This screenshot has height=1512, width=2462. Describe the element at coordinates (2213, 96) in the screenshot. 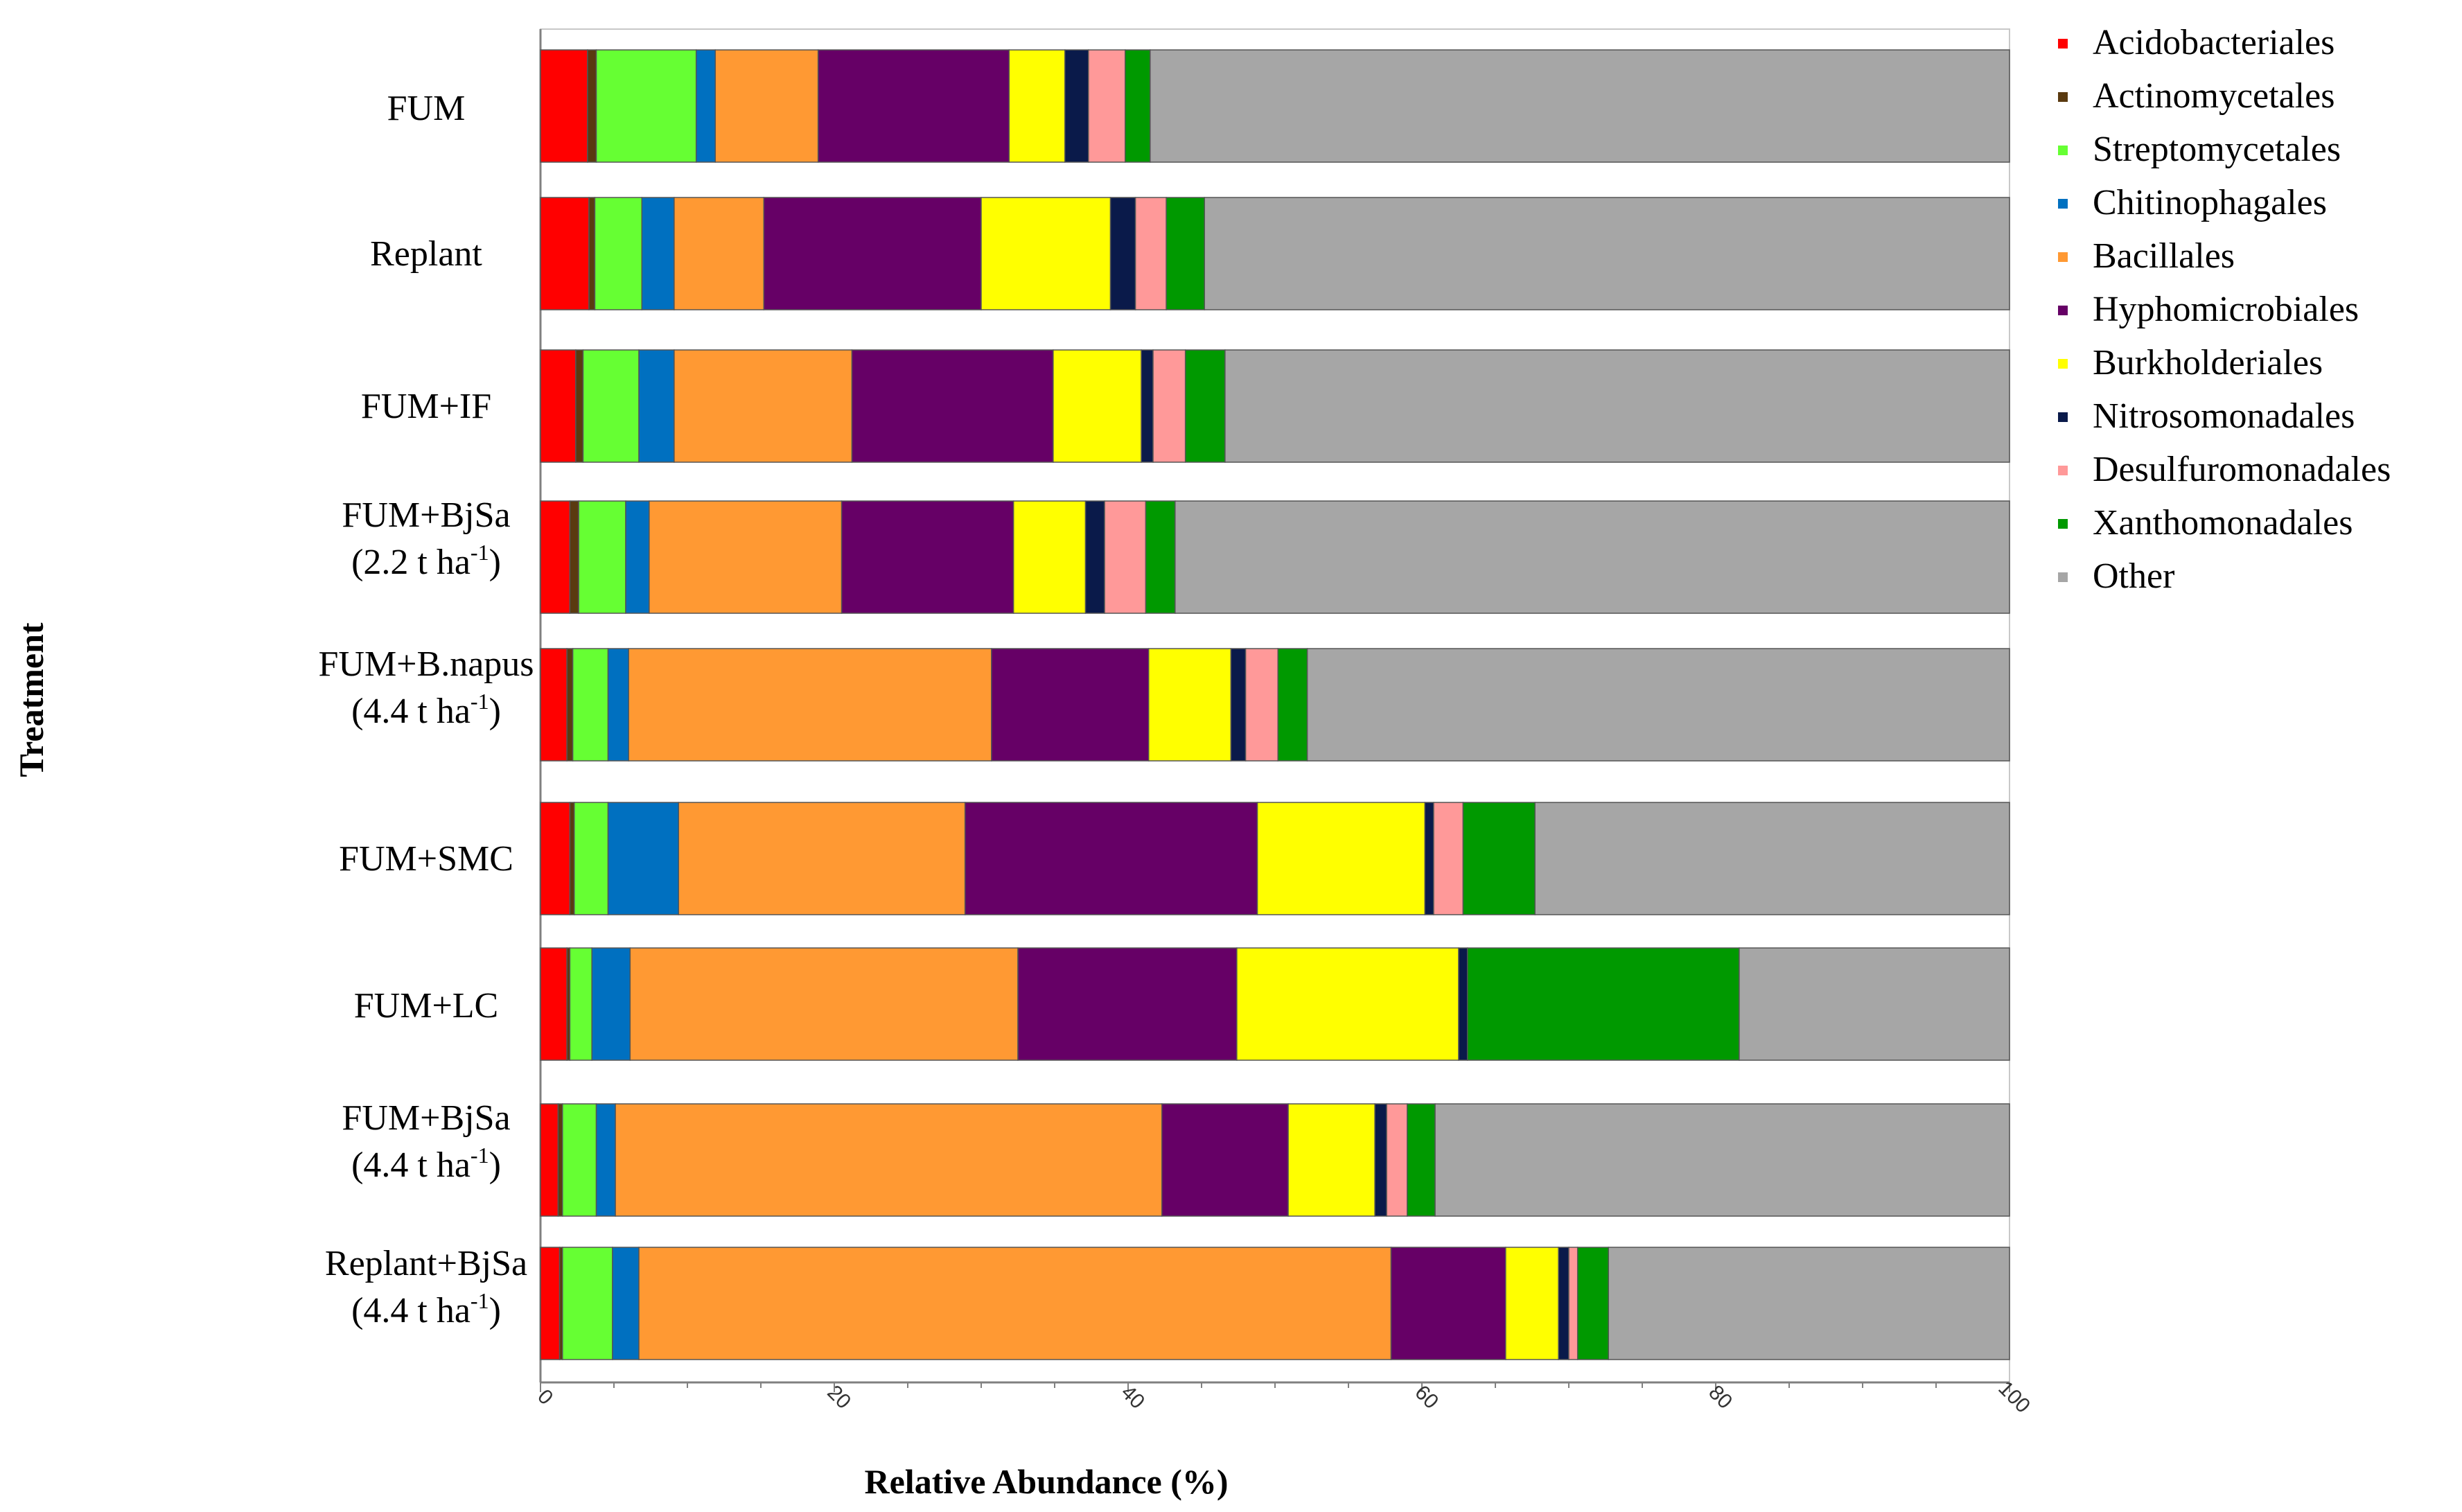

I see `legend-label: Actinomycetales` at that location.